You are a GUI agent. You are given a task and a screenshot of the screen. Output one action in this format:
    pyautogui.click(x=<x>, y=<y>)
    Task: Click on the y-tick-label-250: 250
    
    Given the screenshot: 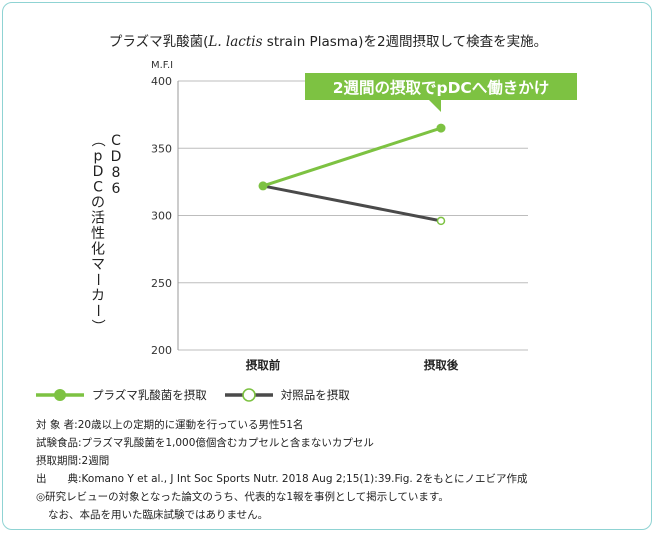 What is the action you would take?
    pyautogui.click(x=161, y=283)
    